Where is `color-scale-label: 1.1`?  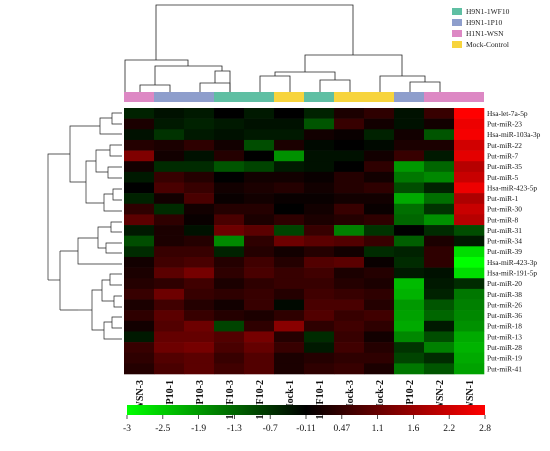
color-scale-label: 1.1 is located at coordinates (378, 429).